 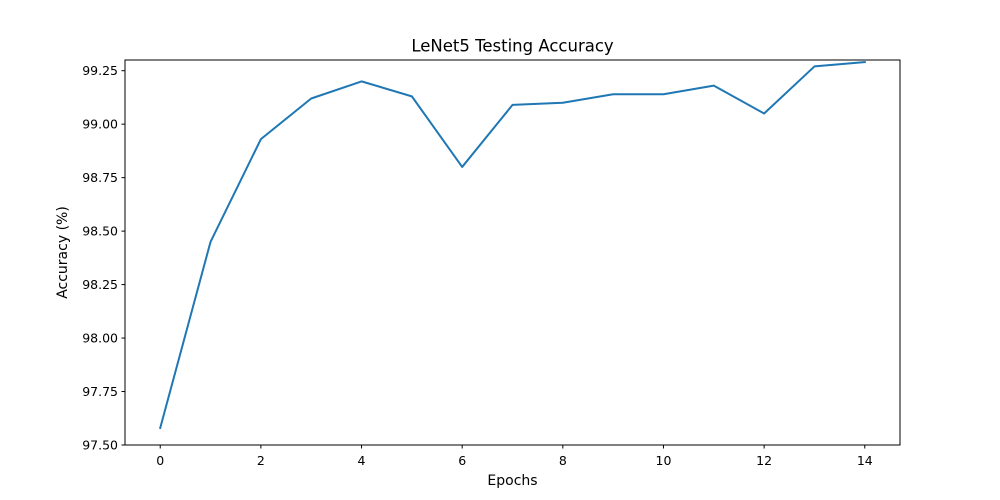 What do you see at coordinates (514, 456) in the screenshot?
I see `x-axis-ticks: 0 2 4 6 8 10 12 14` at bounding box center [514, 456].